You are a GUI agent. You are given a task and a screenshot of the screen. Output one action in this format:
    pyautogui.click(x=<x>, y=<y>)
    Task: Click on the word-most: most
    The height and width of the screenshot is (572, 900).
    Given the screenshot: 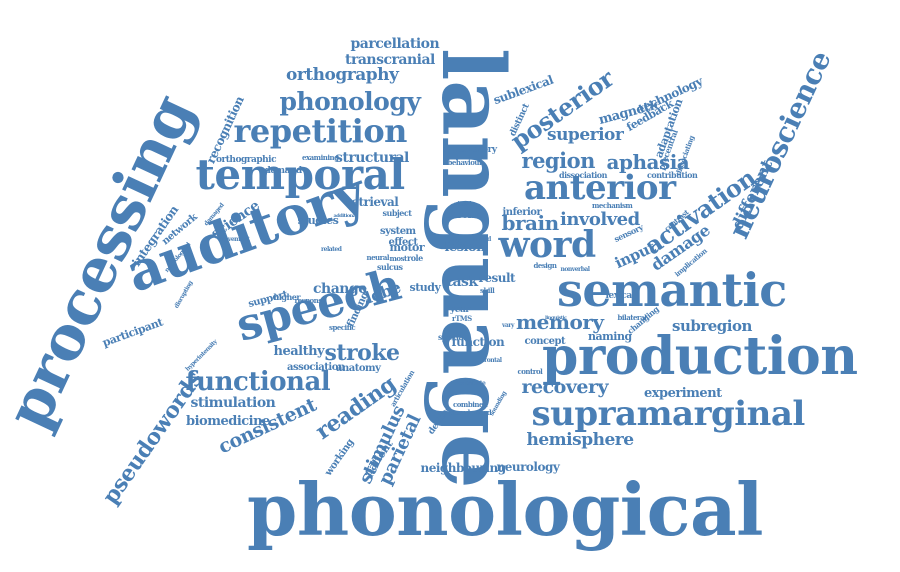 What is the action you would take?
    pyautogui.click(x=398, y=258)
    